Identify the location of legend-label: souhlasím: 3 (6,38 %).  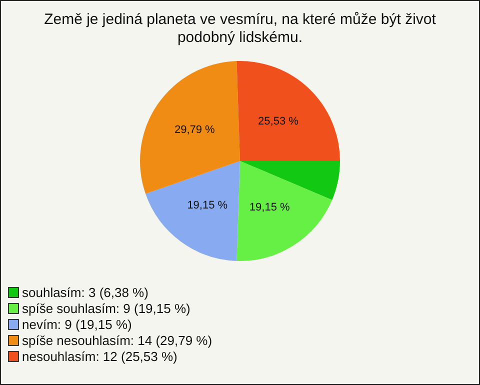
(85, 292).